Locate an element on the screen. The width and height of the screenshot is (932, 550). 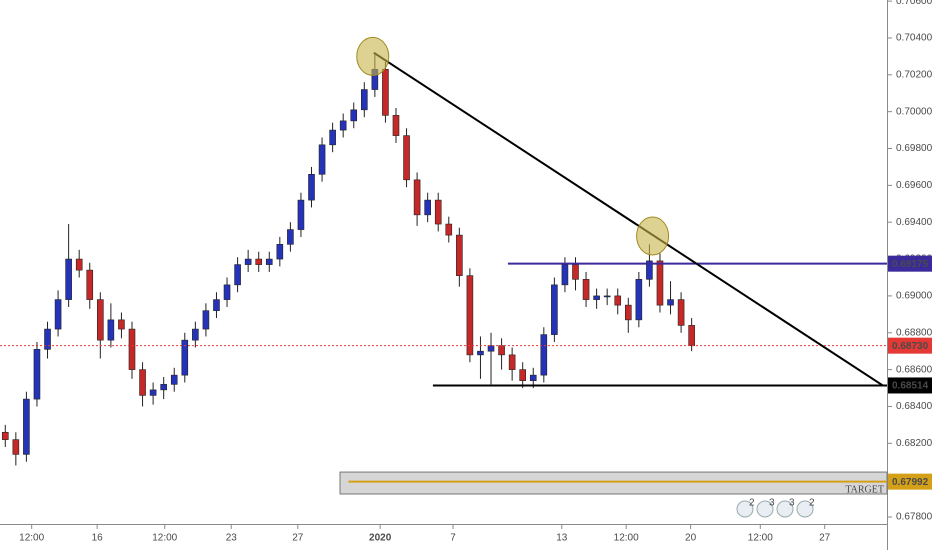
level-label: 0.68514 is located at coordinates (910, 386).